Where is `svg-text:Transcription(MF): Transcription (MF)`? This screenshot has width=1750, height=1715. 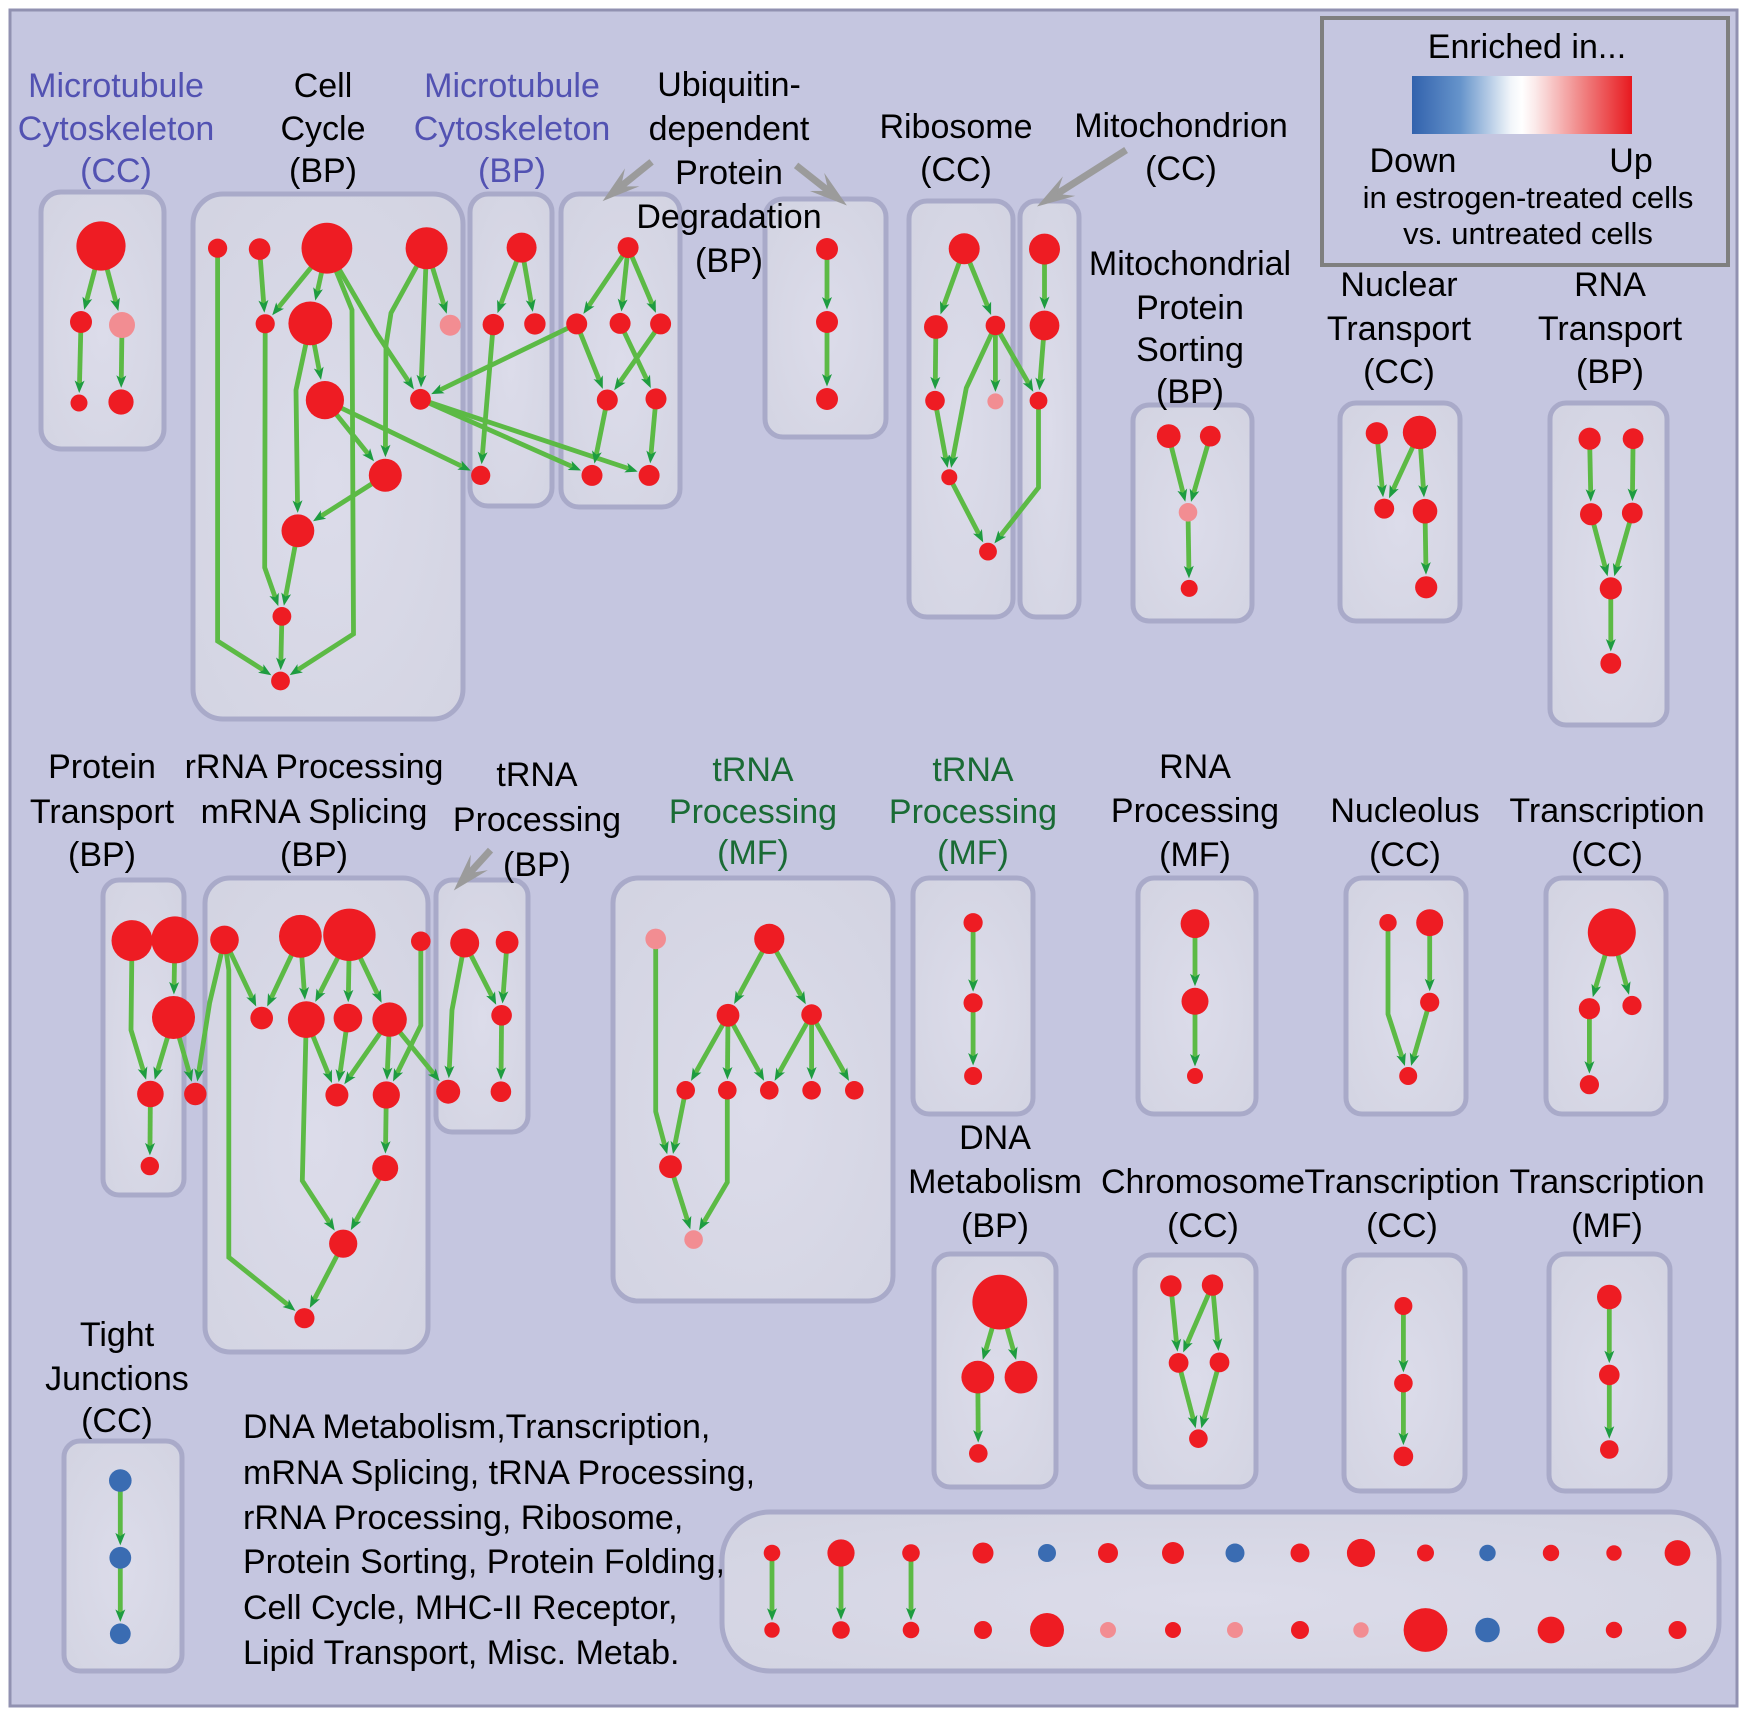
svg-text:Transcription(MF): Transcription (MF) is located at coordinates (1606, 1204).